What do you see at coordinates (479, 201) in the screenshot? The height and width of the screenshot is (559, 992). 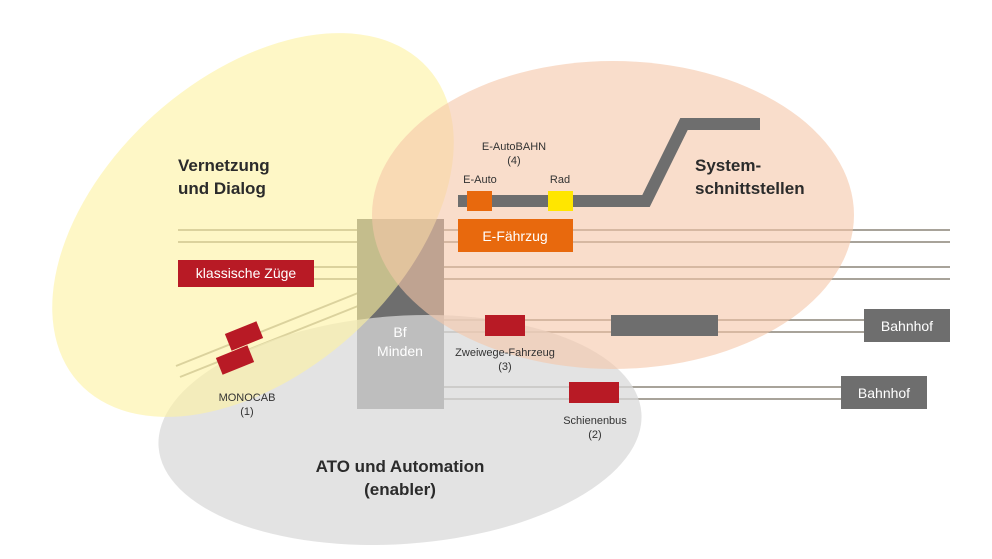 I see `e-auto-vehicle` at bounding box center [479, 201].